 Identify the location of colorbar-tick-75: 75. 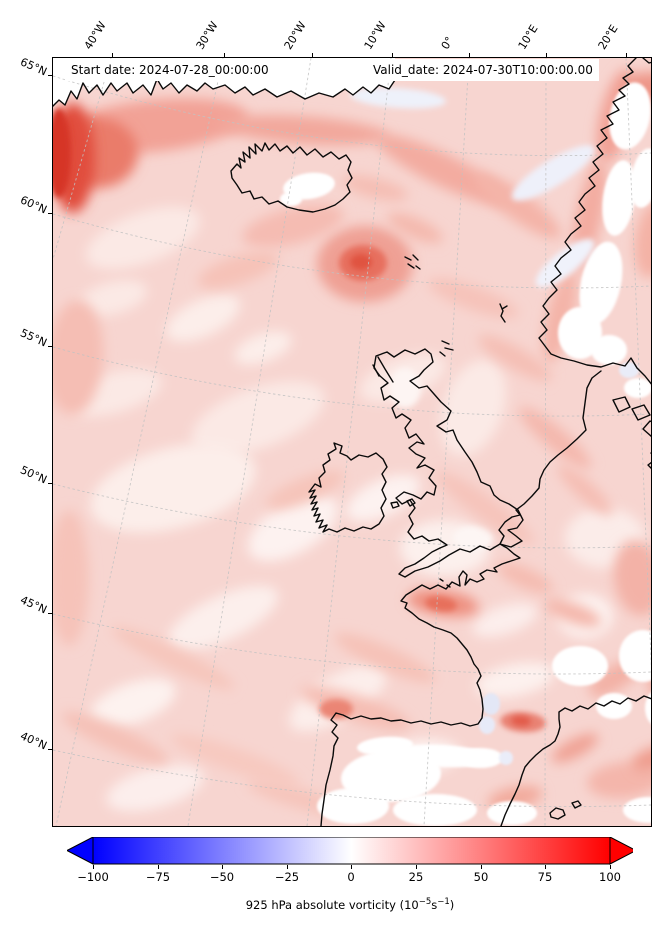
(545, 877).